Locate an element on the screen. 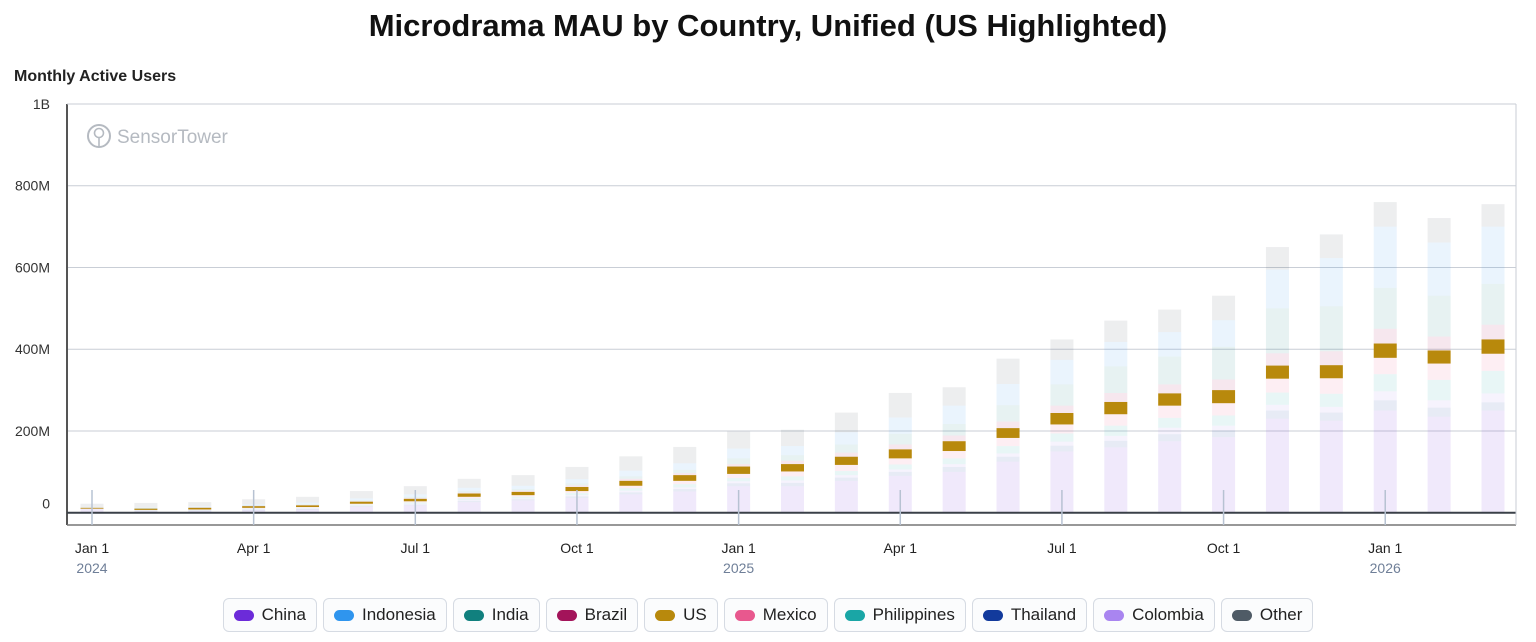 This screenshot has width=1536, height=642. legend-item-india: India is located at coordinates (496, 615).